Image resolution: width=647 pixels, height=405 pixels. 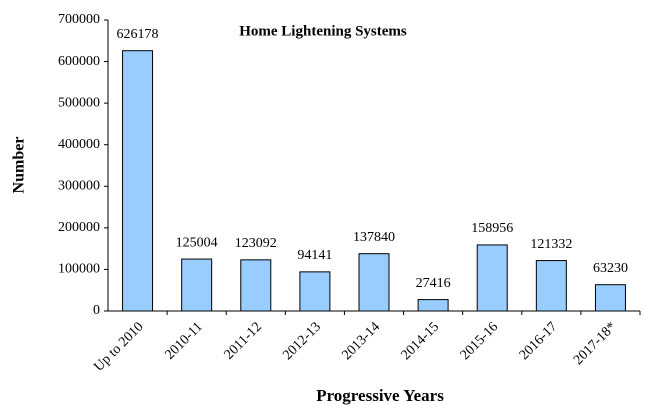 I want to click on data-label: 27416, so click(x=433, y=283).